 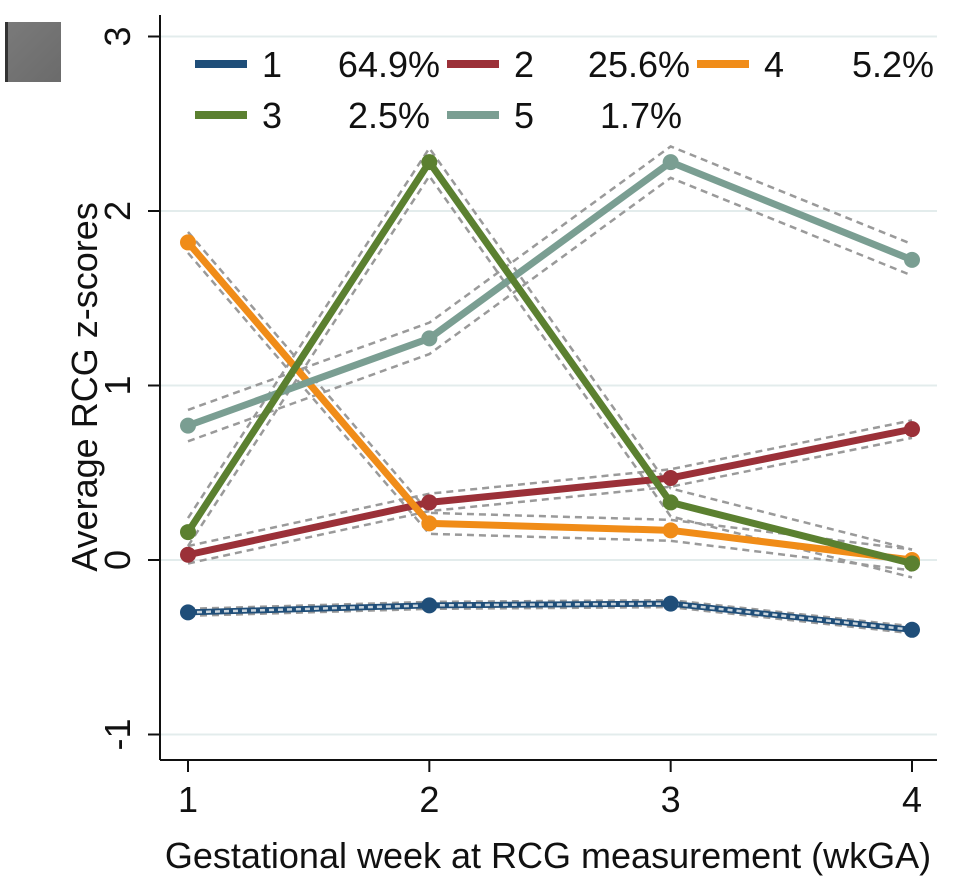 What do you see at coordinates (564, 90) in the screenshot?
I see `legend: 1 64.9% 2 25.6% 4 5.2% 3 2.5% 5 1.7%` at bounding box center [564, 90].